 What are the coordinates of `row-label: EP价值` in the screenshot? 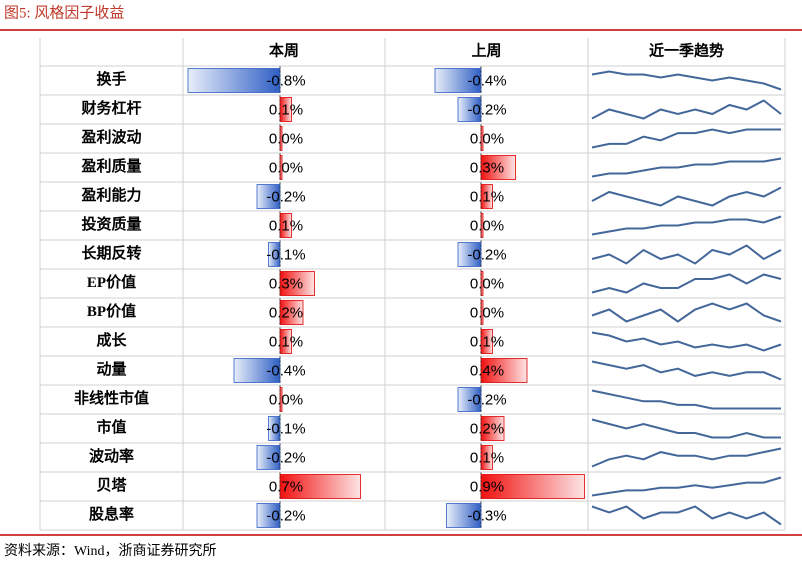 It's located at (111, 282).